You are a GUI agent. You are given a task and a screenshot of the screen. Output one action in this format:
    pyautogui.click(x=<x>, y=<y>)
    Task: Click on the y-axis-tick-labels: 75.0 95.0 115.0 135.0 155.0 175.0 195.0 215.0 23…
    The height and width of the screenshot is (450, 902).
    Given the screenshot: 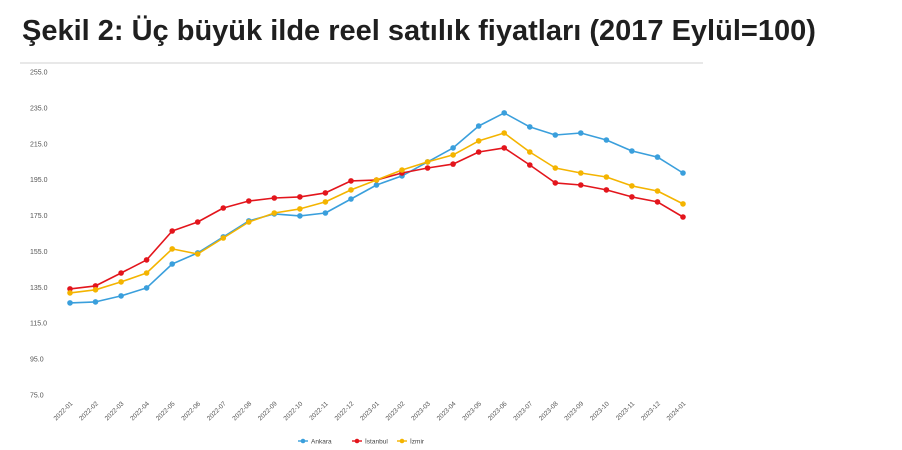 What is the action you would take?
    pyautogui.click(x=39, y=235)
    